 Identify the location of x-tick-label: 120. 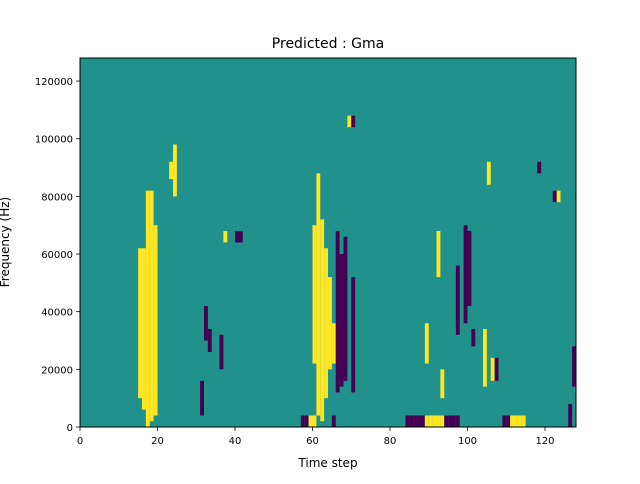
(544, 441).